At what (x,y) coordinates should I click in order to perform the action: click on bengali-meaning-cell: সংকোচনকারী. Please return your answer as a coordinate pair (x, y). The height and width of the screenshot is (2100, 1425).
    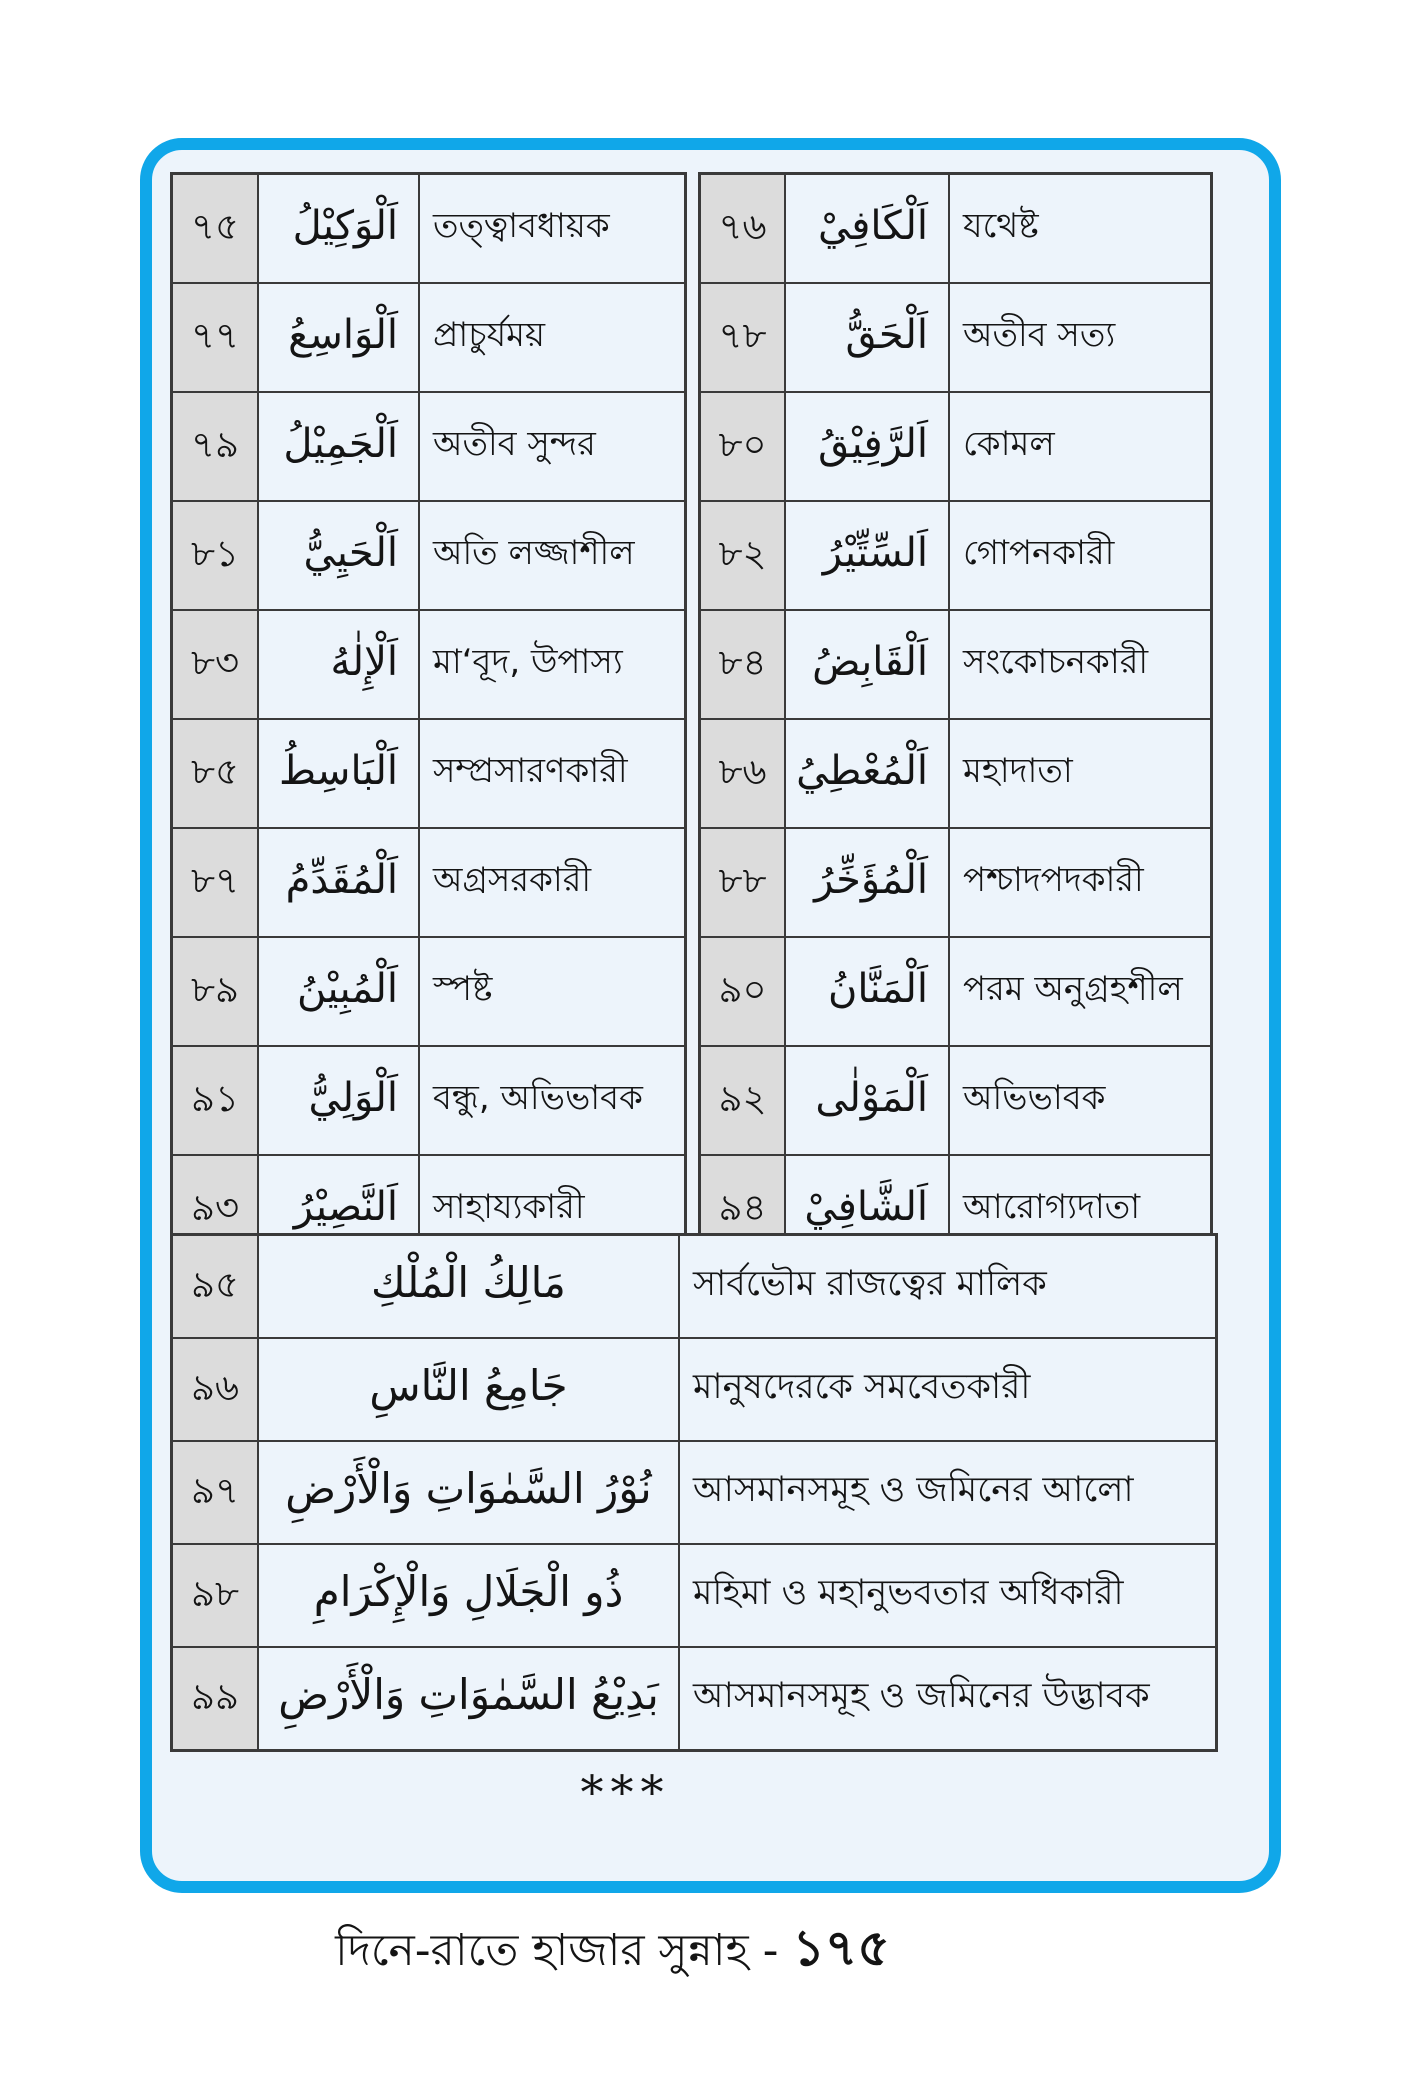
    Looking at the image, I should click on (1080, 664).